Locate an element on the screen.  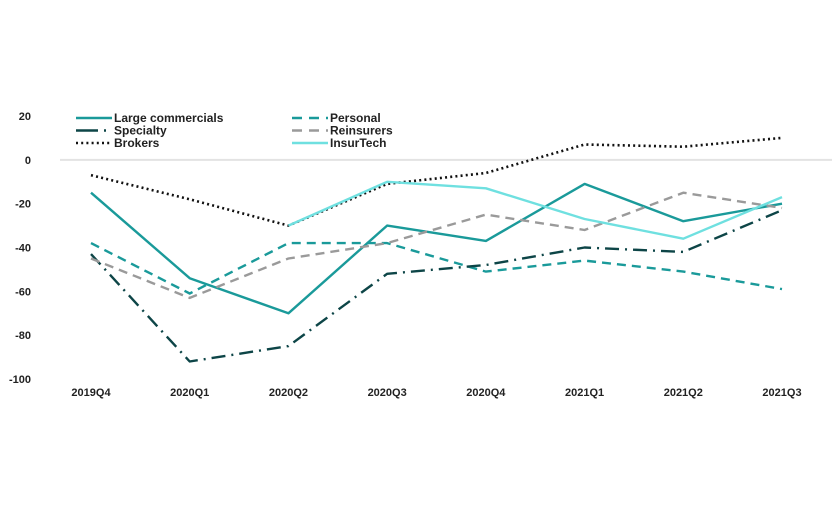
y-axis: 20 0 -20 -40 -60 -80 -100 is located at coordinates (20, 248).